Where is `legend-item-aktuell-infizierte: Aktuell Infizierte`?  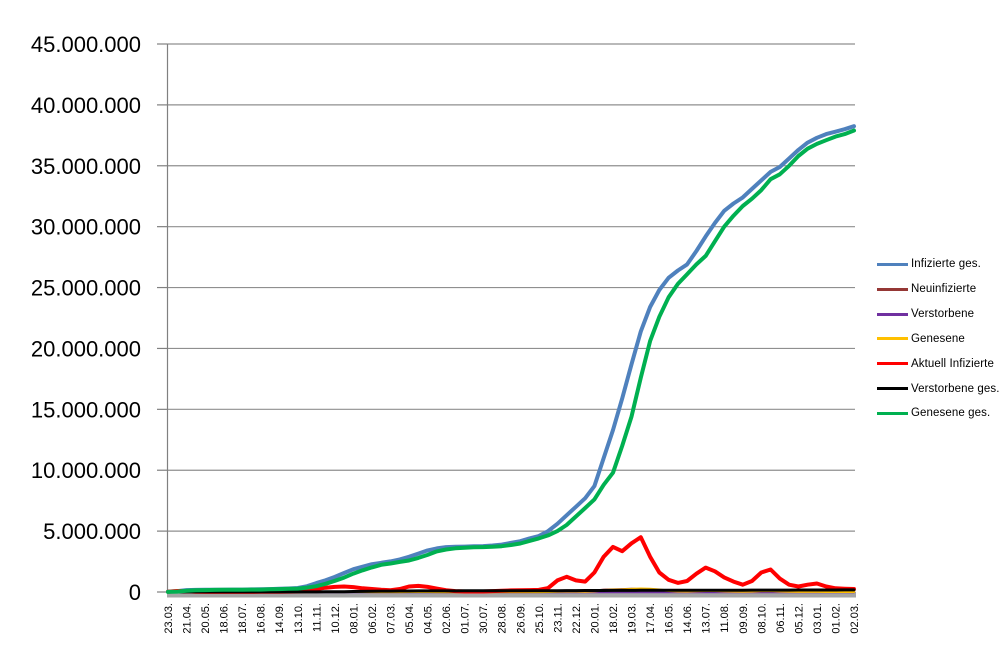
legend-item-aktuell-infizierte: Aktuell Infizierte is located at coordinates (938, 363).